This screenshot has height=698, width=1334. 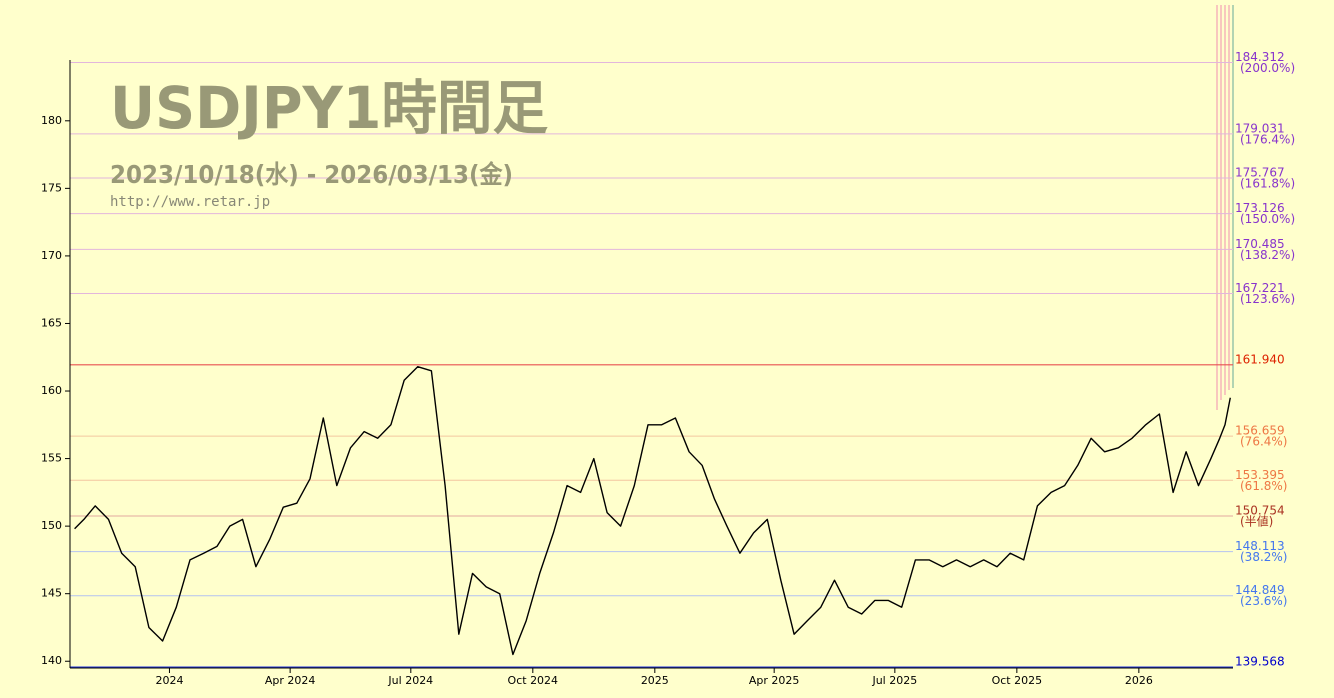 What do you see at coordinates (51, 593) in the screenshot?
I see `y-tick-label: 145` at bounding box center [51, 593].